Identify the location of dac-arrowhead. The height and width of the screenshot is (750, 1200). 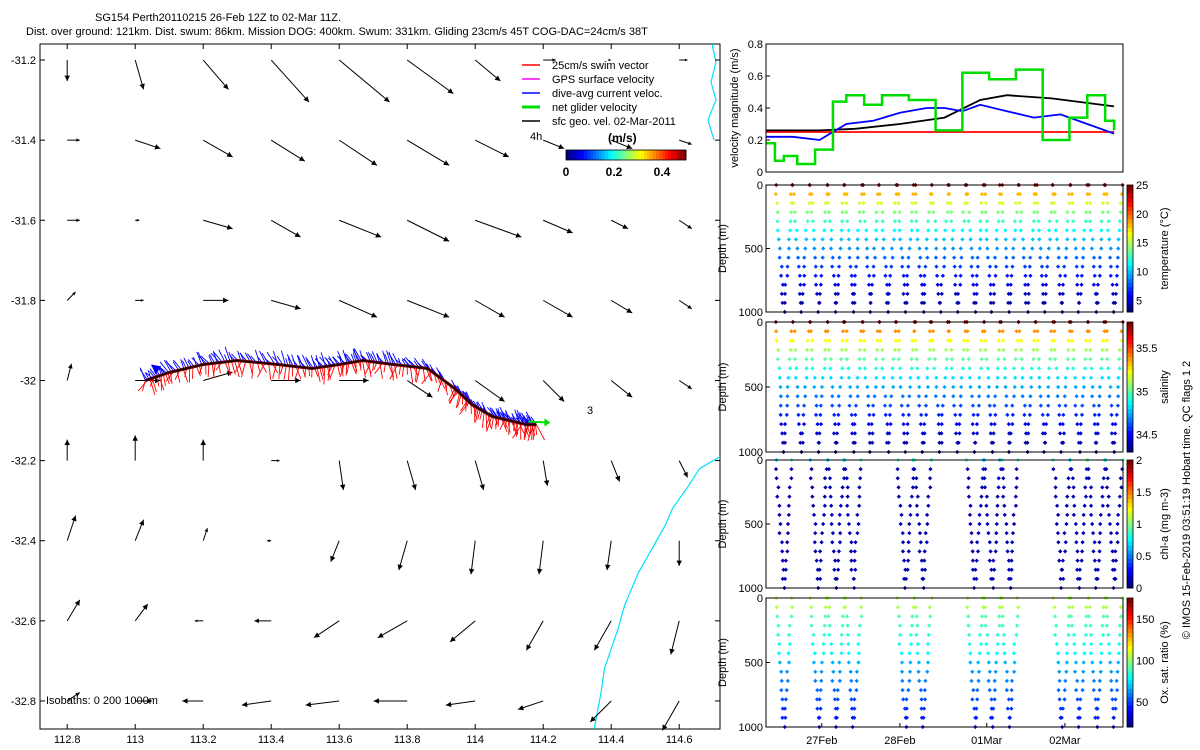
(156, 369).